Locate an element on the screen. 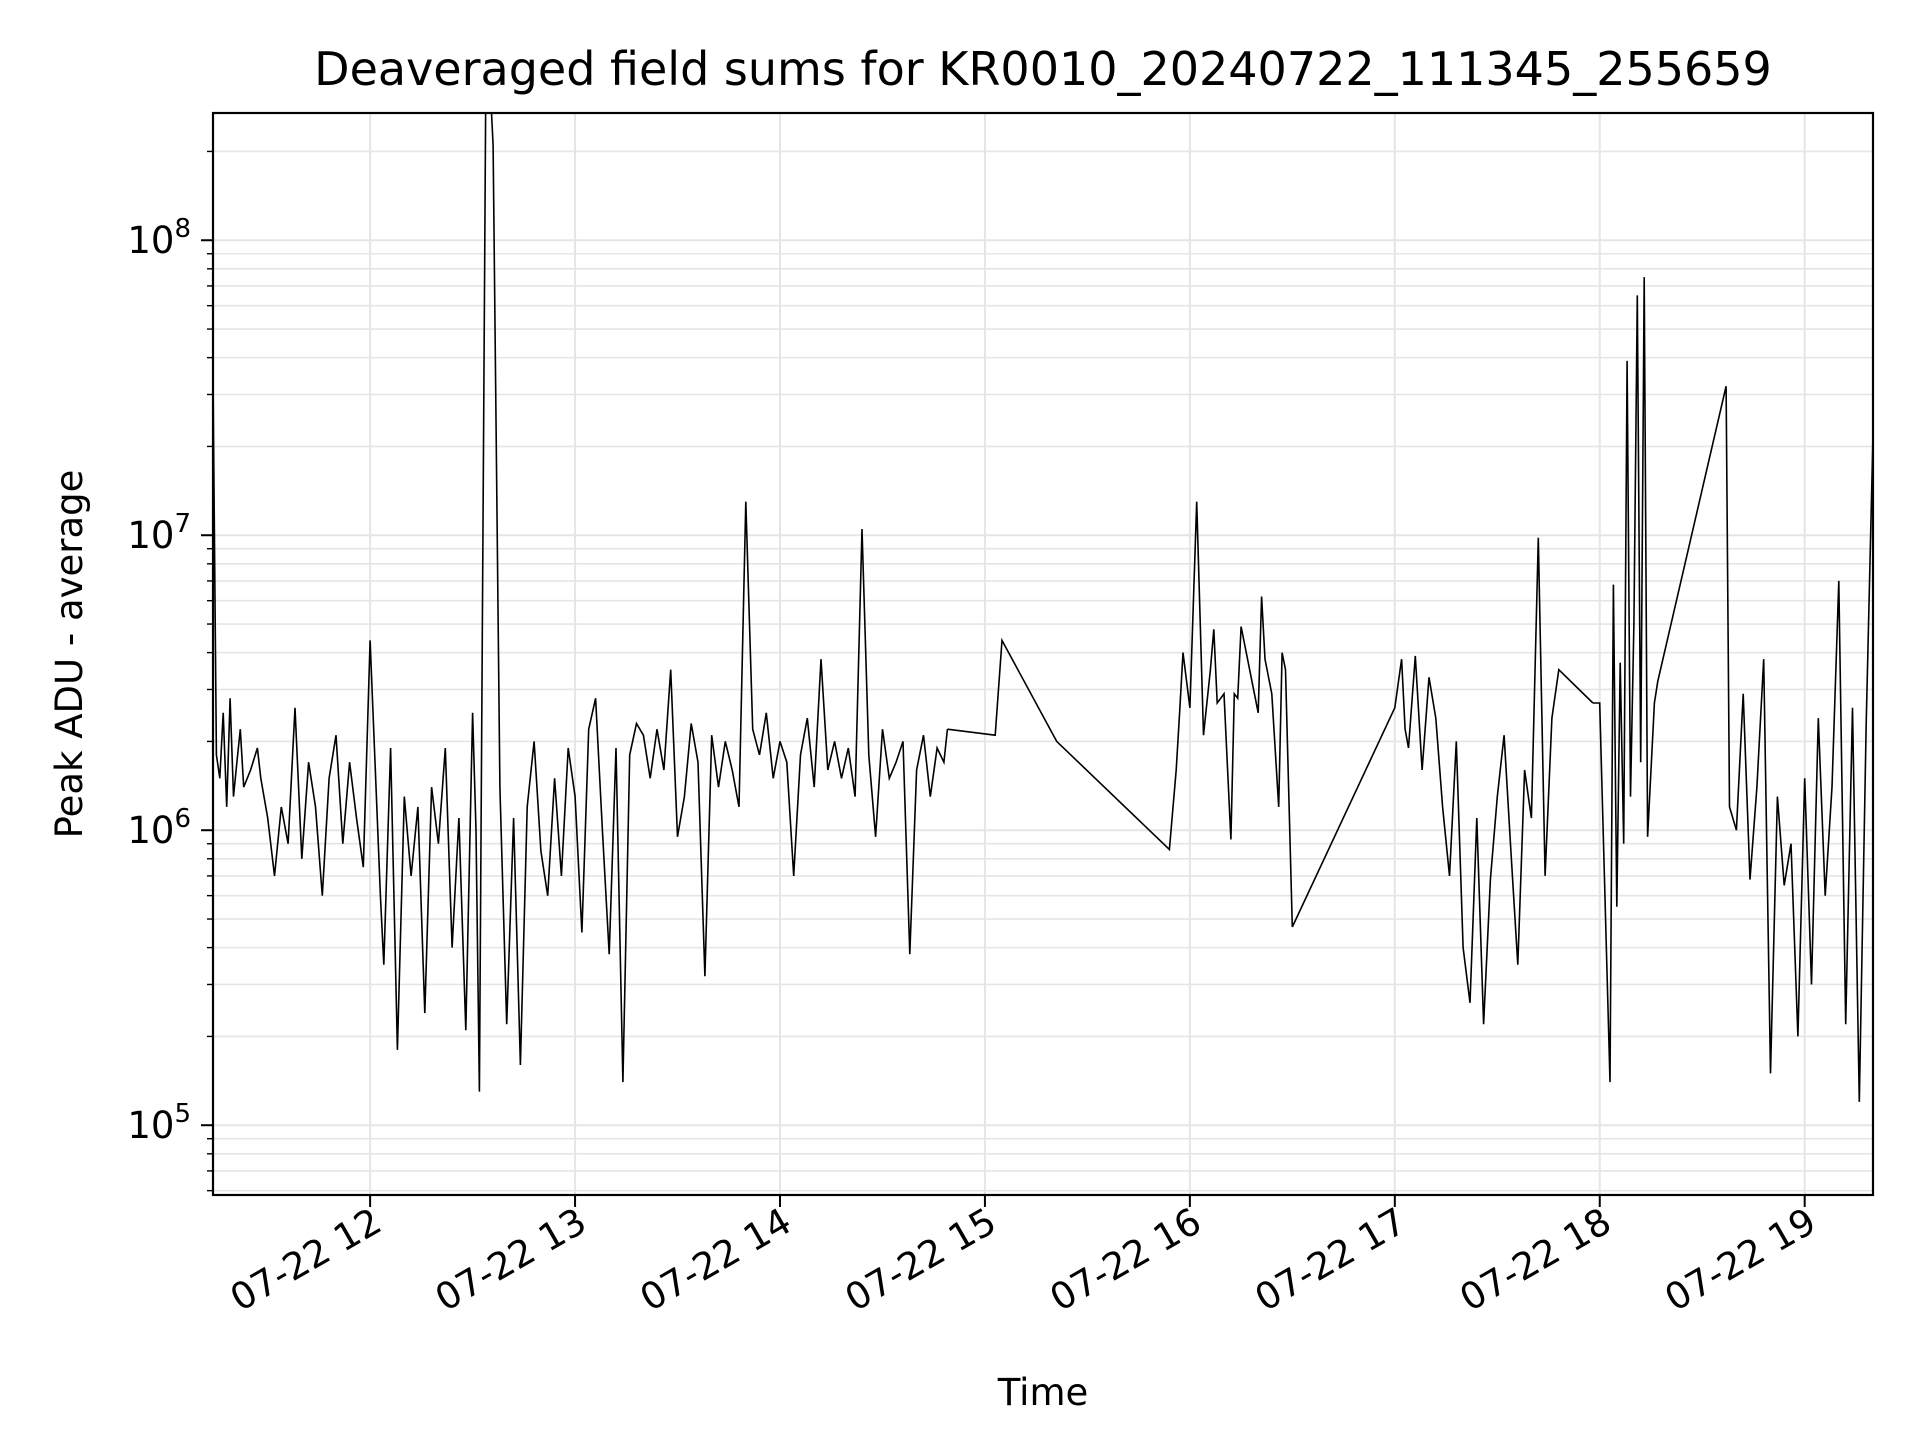 Image resolution: width=1920 pixels, height=1440 pixels. y-tick-label: 107 is located at coordinates (159, 533).